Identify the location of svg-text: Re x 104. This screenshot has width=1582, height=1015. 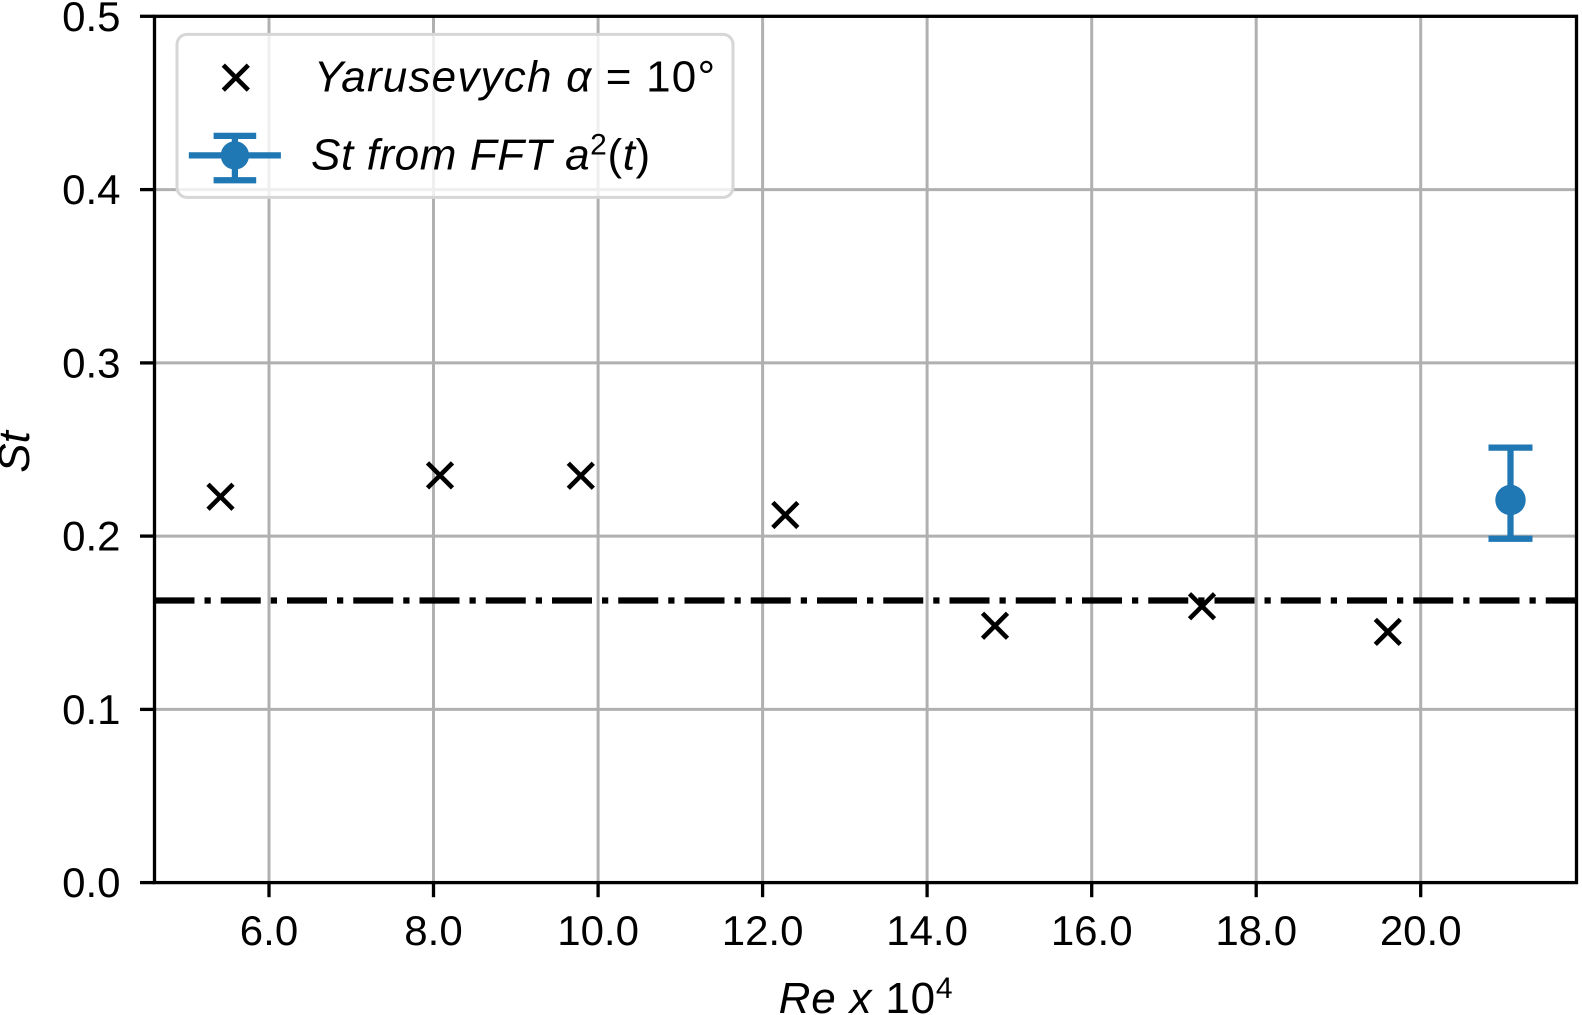
(866, 993).